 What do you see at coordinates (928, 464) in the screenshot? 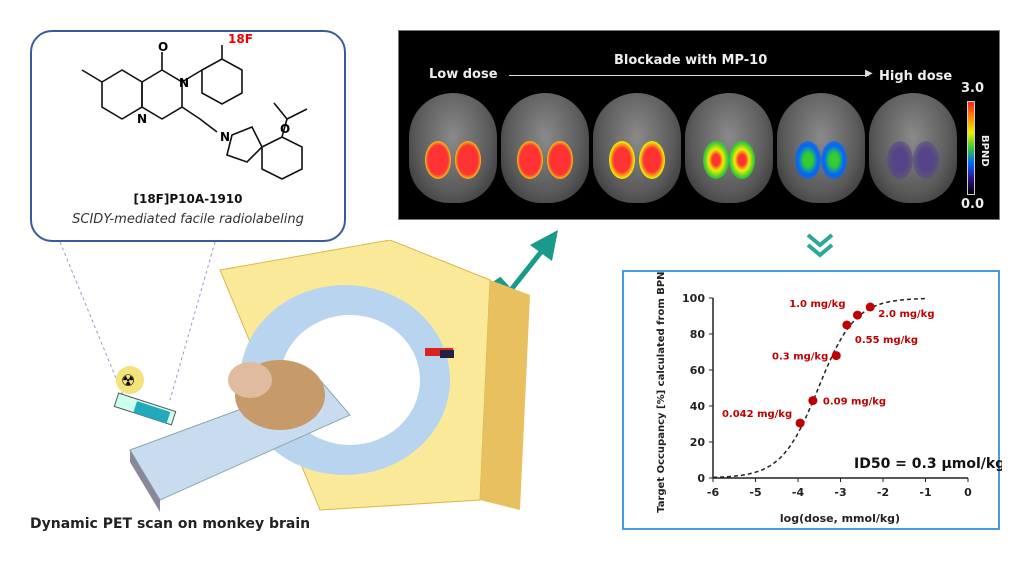
I see `id50-annotation: ID50 = 0.3 µmol/kg` at bounding box center [928, 464].